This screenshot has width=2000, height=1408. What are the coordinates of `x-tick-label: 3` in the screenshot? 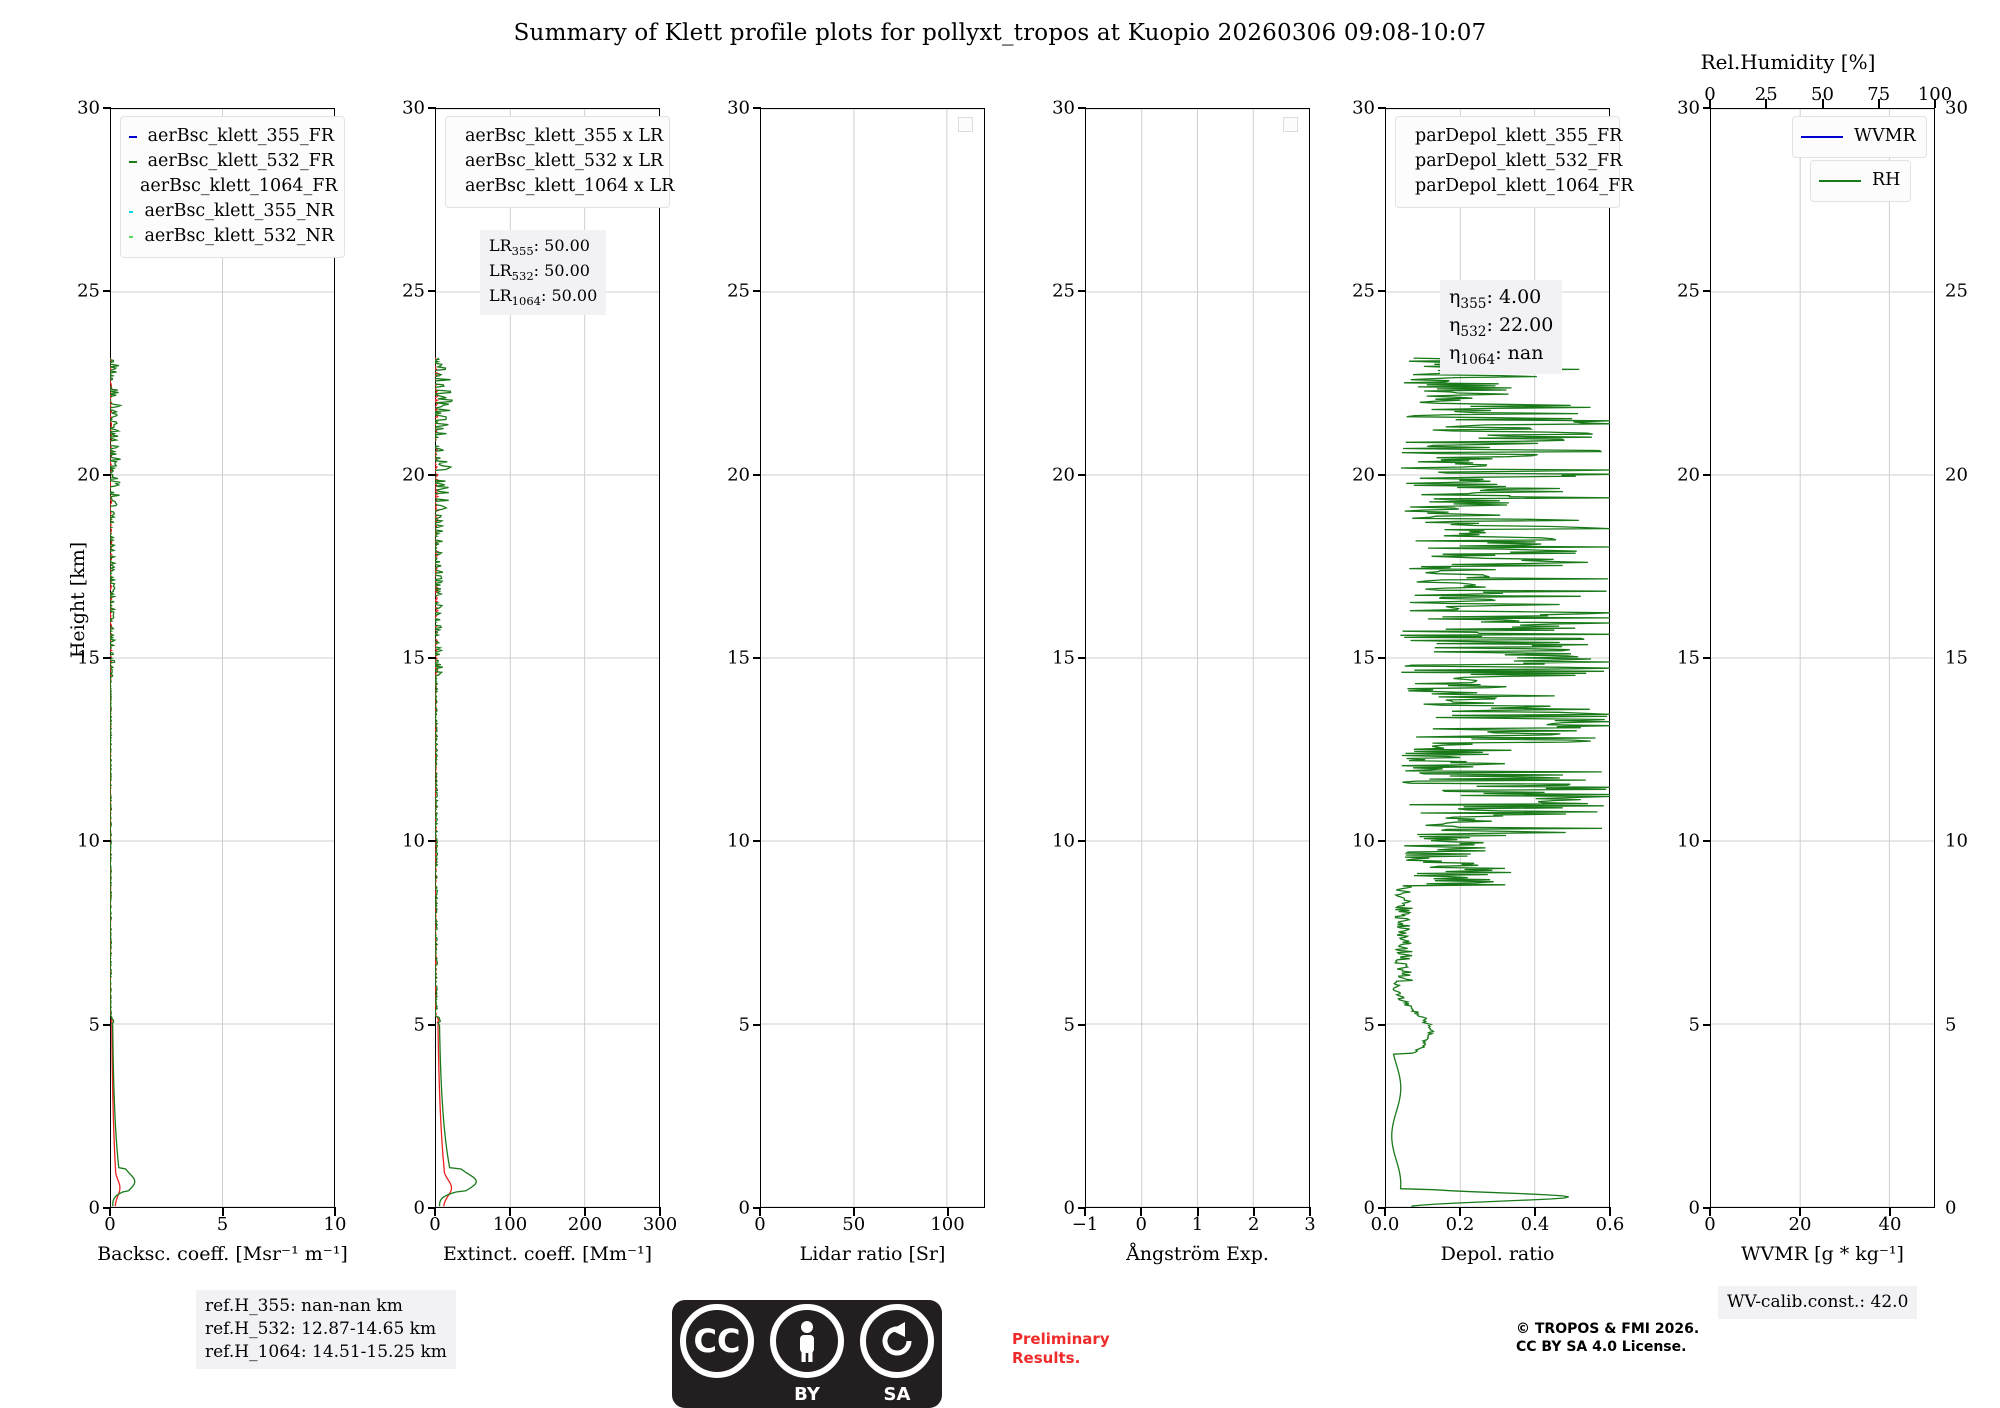 It's located at (1310, 1224).